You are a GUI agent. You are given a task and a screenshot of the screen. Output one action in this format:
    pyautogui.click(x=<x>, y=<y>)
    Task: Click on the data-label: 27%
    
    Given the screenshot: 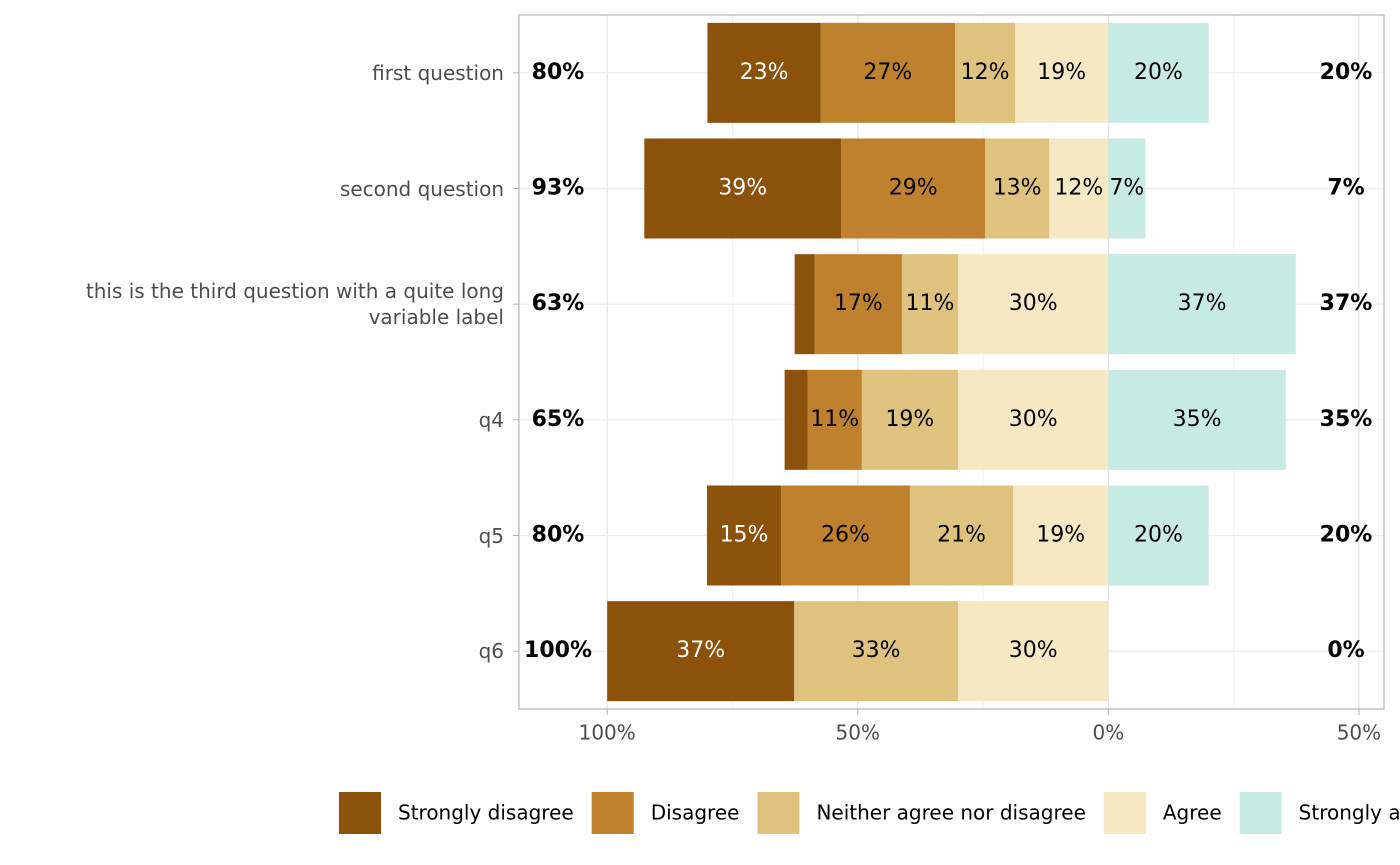 What is the action you would take?
    pyautogui.click(x=887, y=72)
    